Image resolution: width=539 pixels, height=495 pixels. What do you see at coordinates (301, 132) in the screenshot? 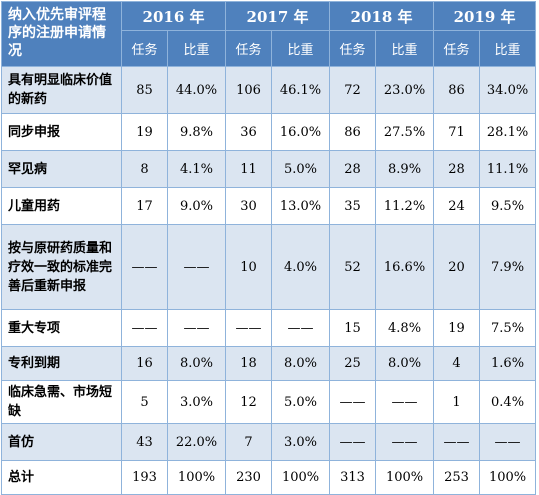
I see `cell-share: 16.0%` at bounding box center [301, 132].